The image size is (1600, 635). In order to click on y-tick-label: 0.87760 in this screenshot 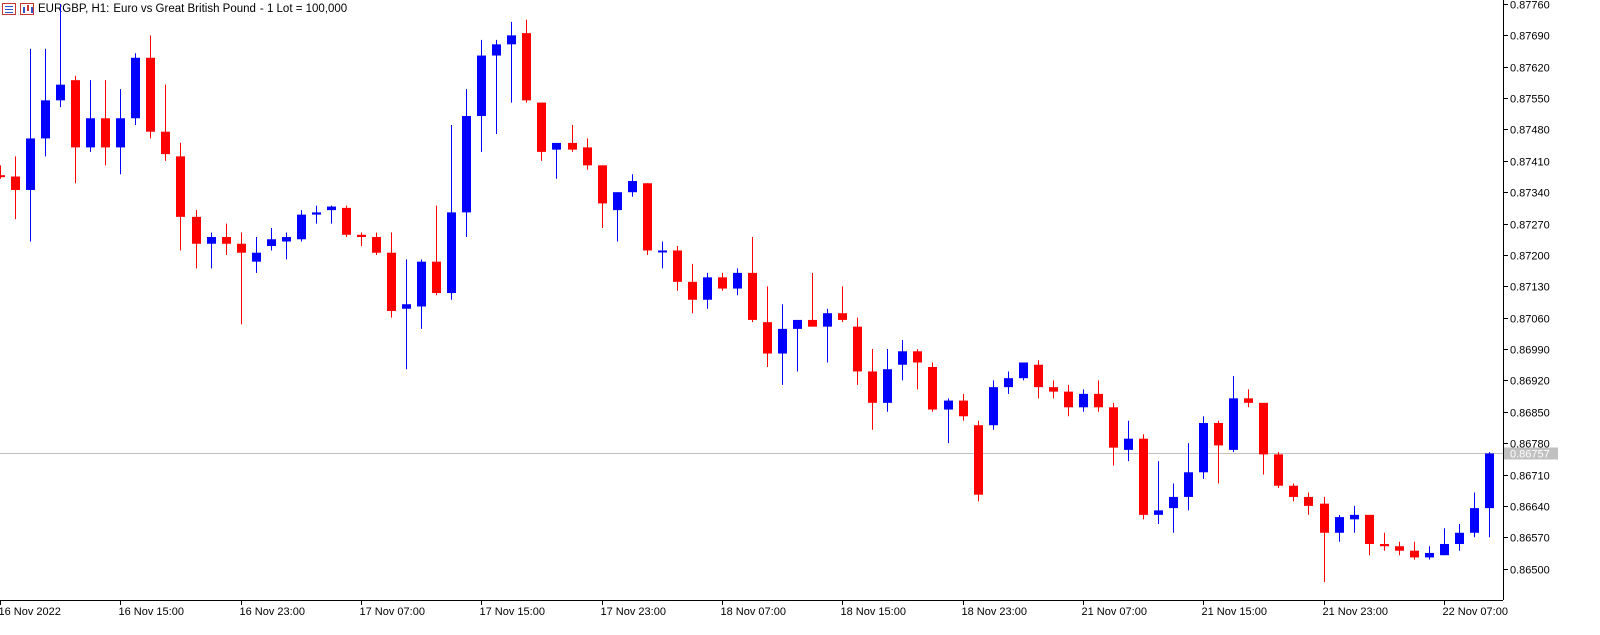, I will do `click(1530, 6)`.